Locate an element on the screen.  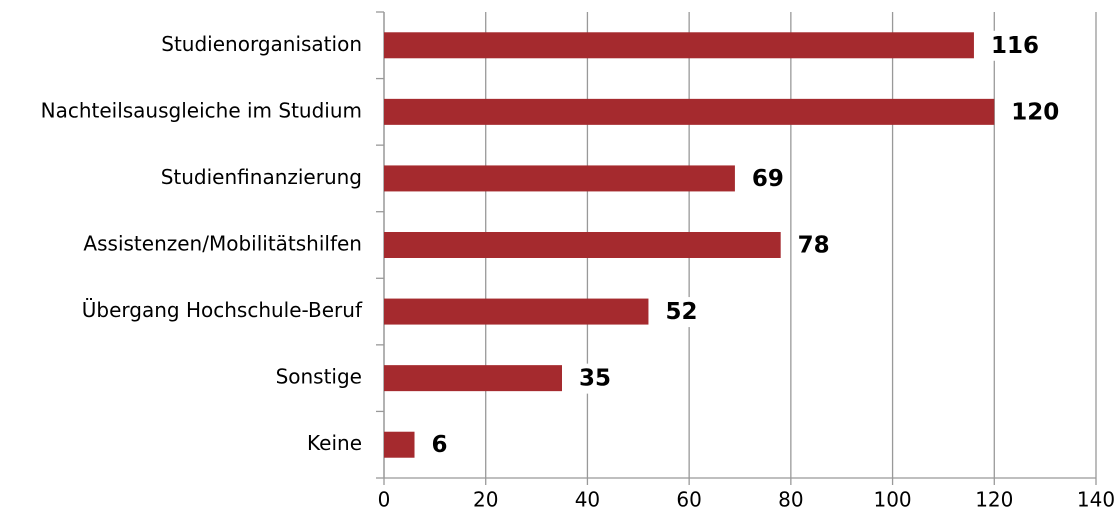
category-label: Sonstige is located at coordinates (319, 377).